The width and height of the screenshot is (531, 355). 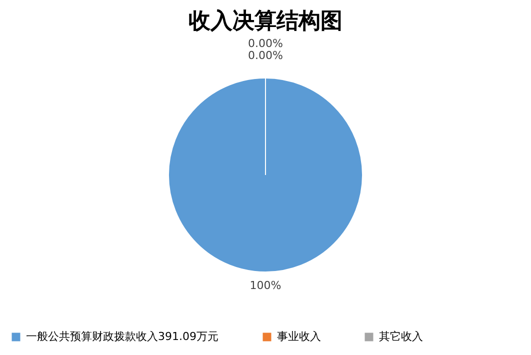 I want to click on chart-title: 收入决算结构图, so click(x=265, y=21).